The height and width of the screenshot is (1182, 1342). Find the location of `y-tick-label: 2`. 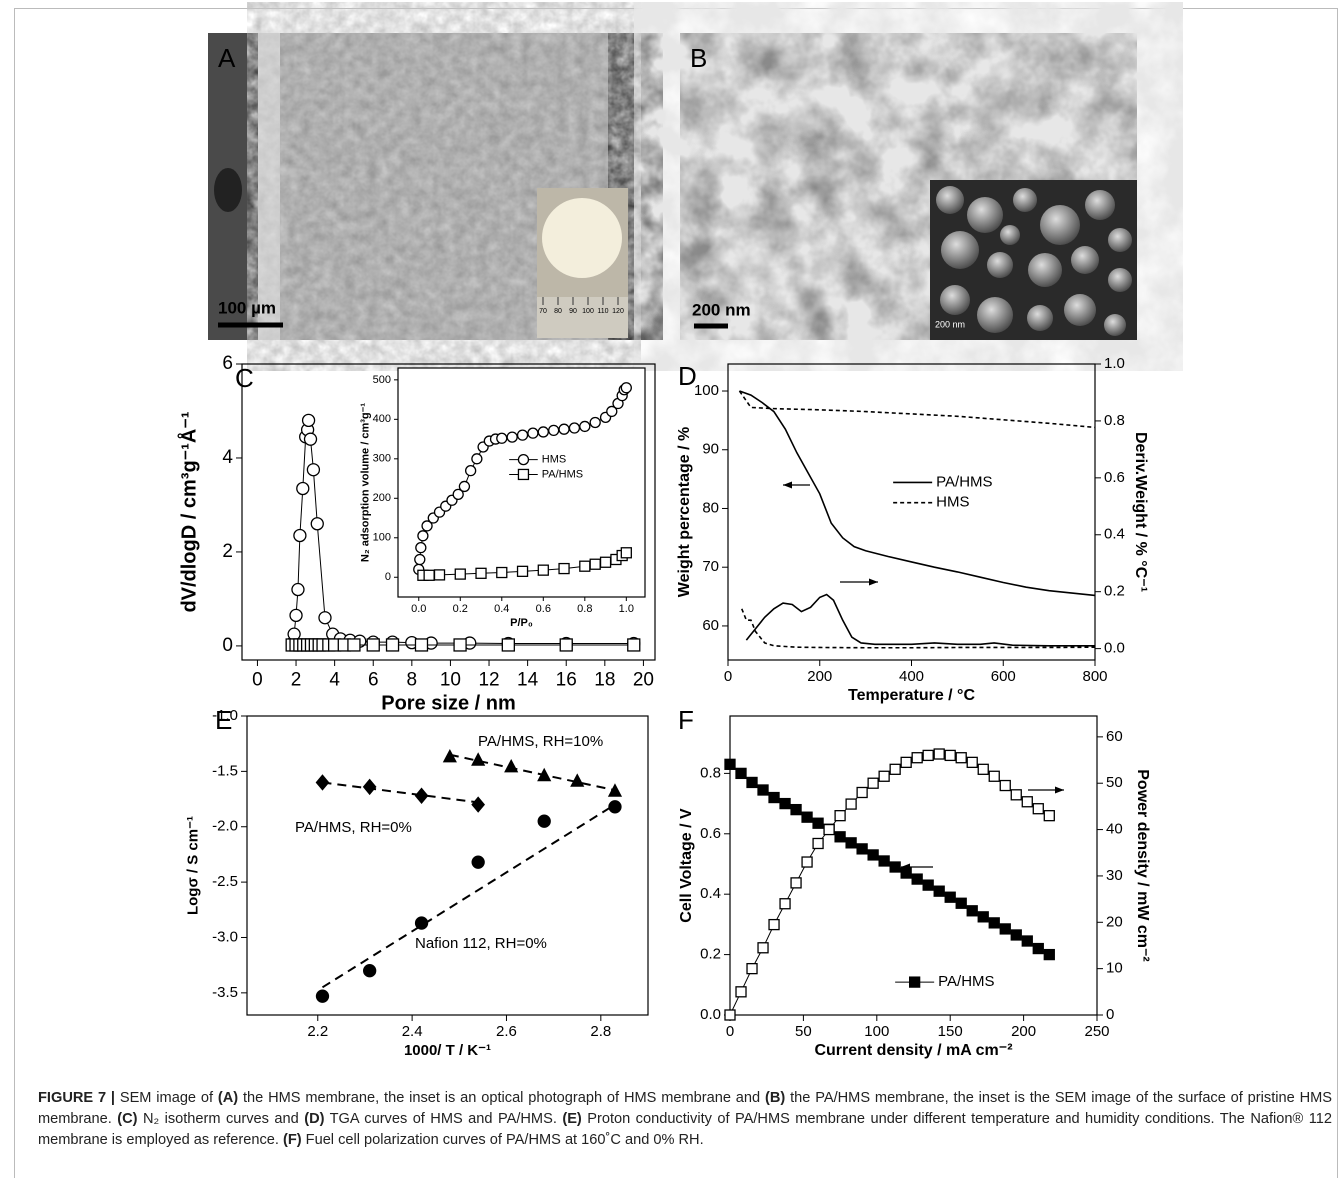

y-tick-label: 2 is located at coordinates (227, 551).